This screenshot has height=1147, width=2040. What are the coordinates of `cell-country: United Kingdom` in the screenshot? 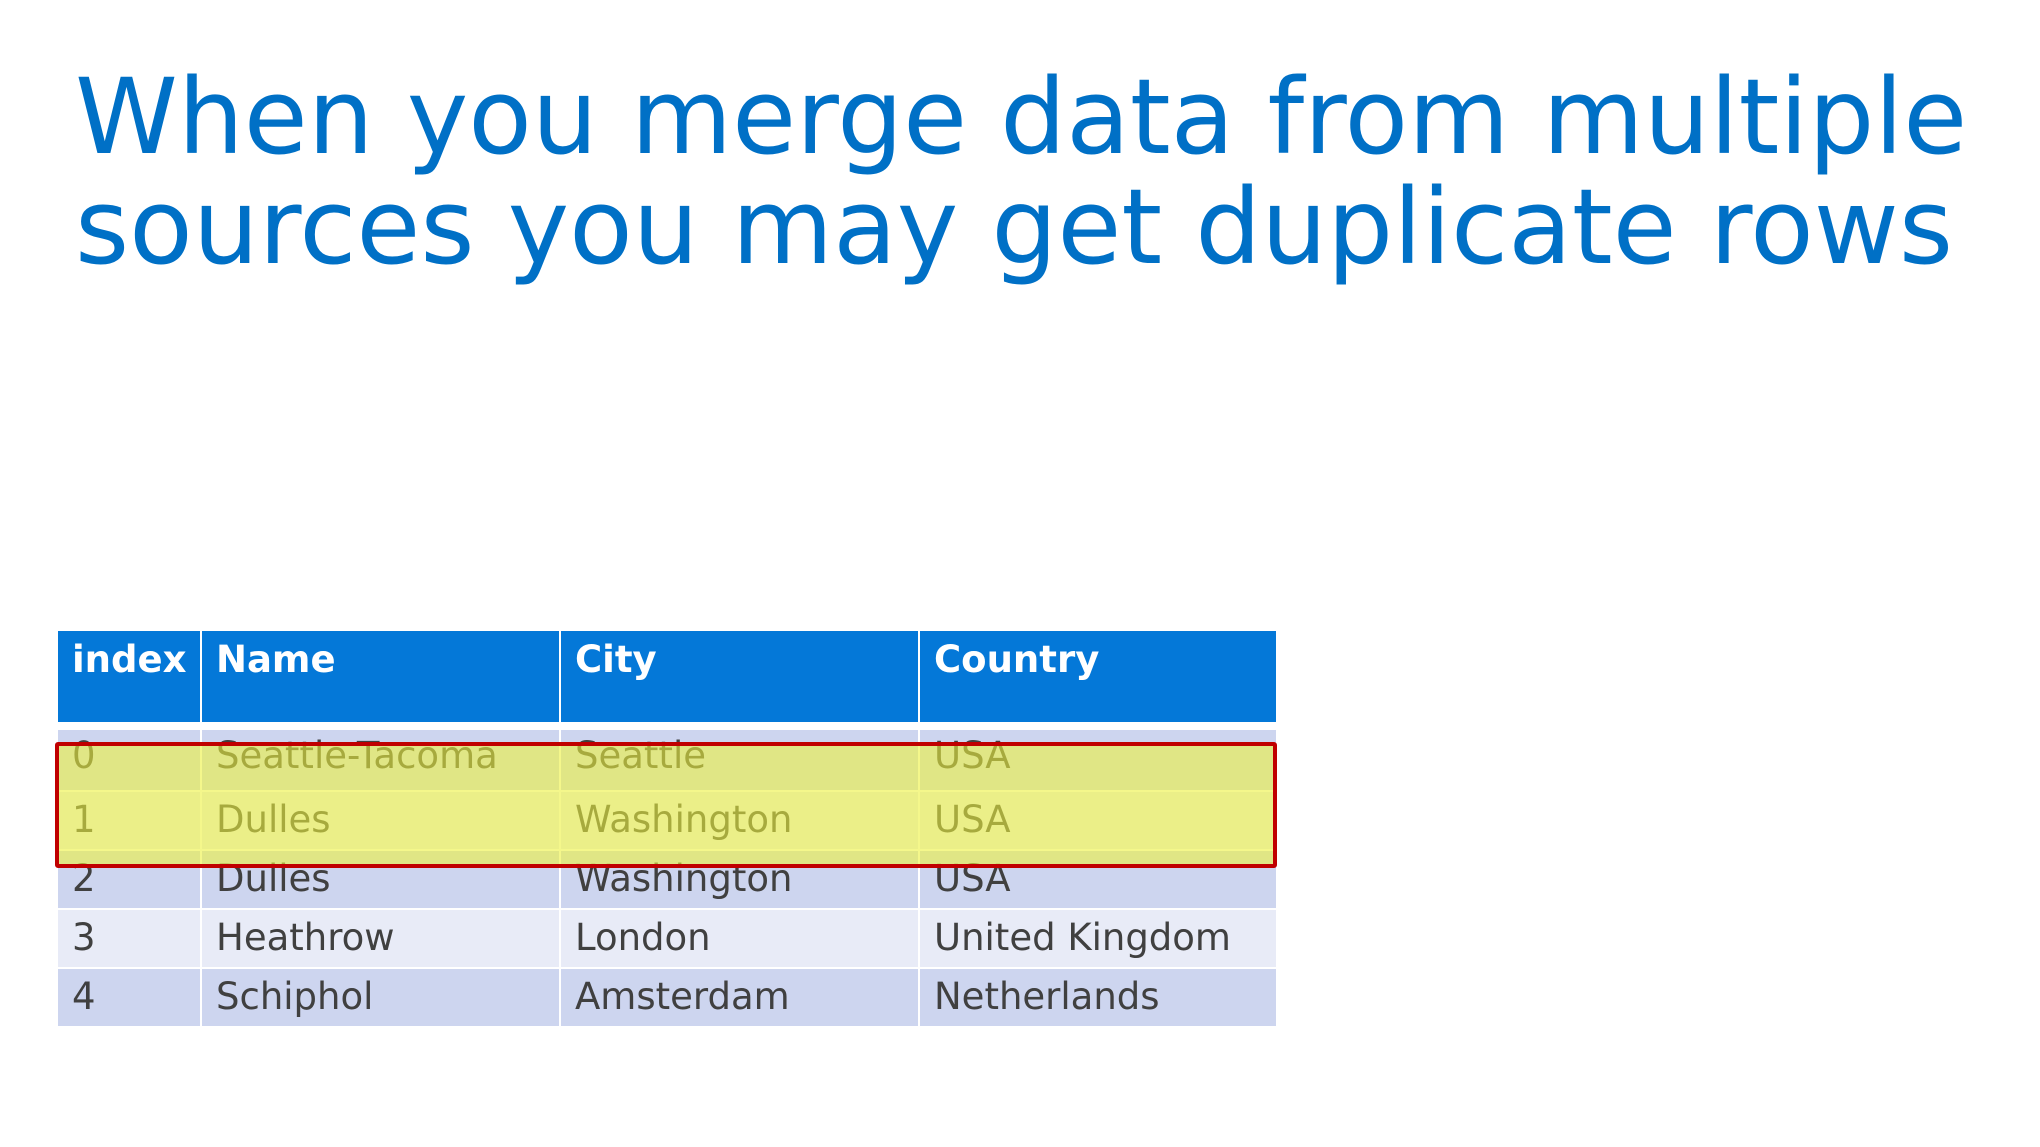 It's located at (1098, 938).